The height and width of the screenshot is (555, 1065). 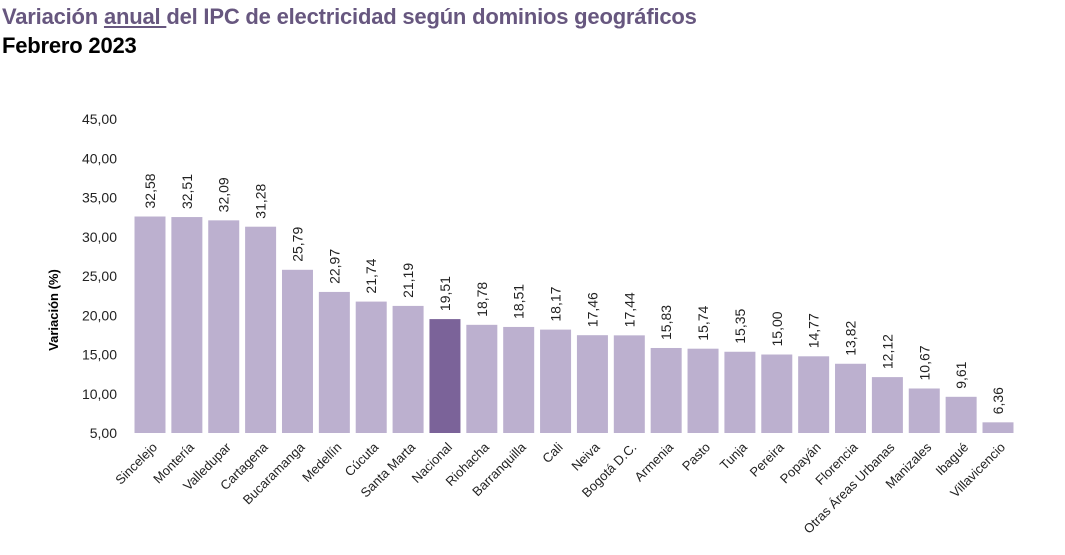 I want to click on x-tick-label: Pasto, so click(x=696, y=457).